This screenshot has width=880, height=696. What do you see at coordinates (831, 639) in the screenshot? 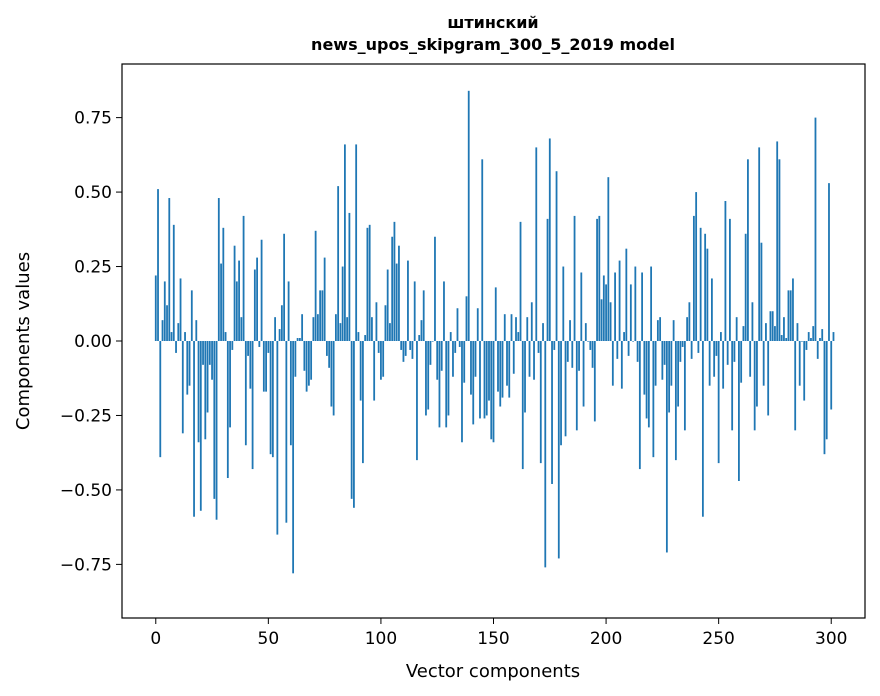
I see `x-tick-label: 300` at bounding box center [831, 639].